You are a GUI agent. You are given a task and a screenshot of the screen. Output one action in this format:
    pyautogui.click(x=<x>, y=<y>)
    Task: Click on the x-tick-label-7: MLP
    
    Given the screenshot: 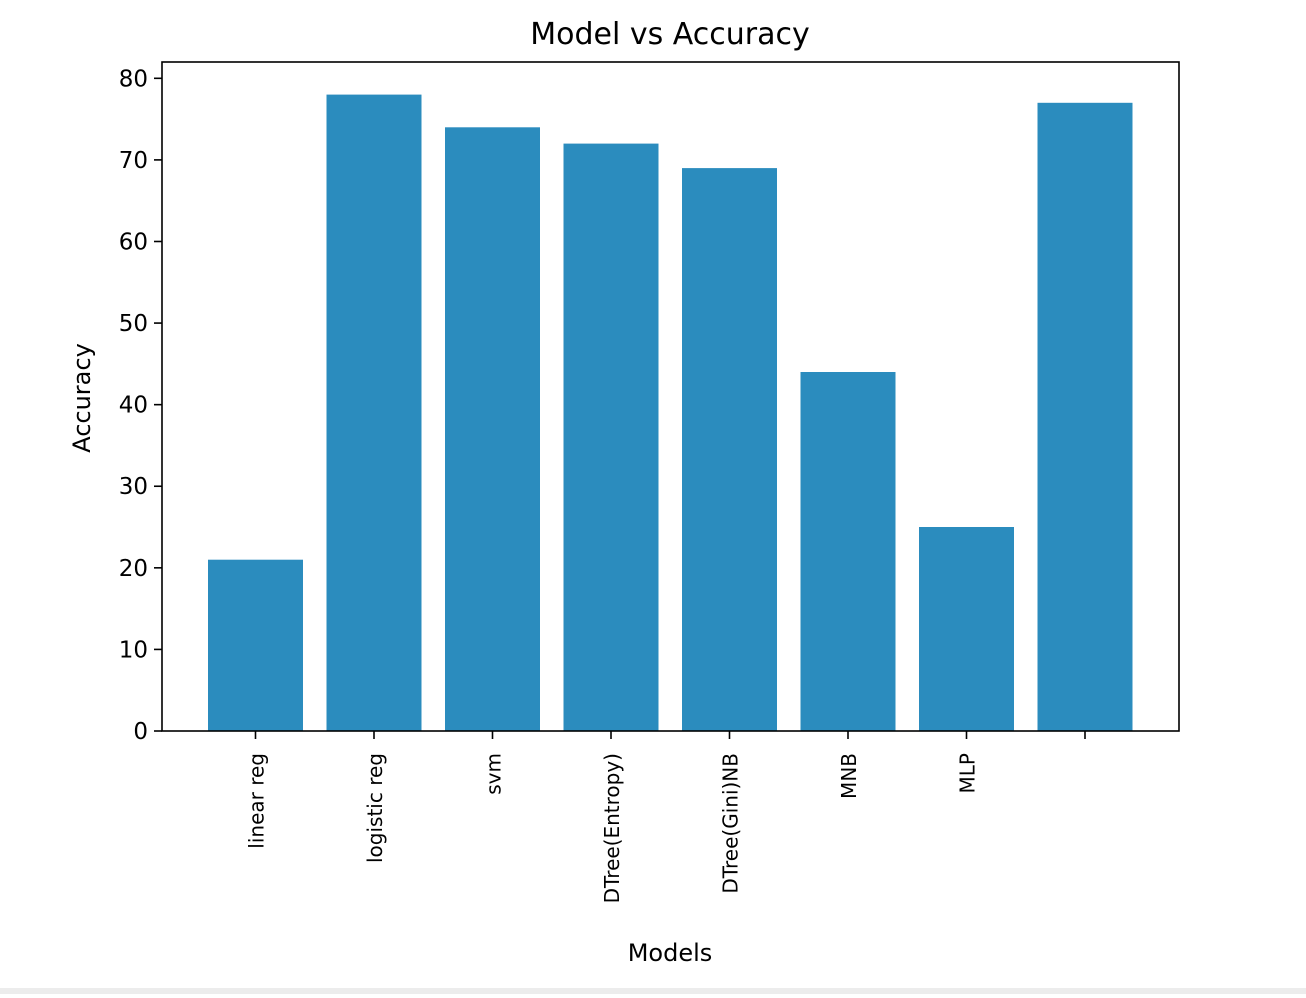 What is the action you would take?
    pyautogui.click(x=968, y=773)
    